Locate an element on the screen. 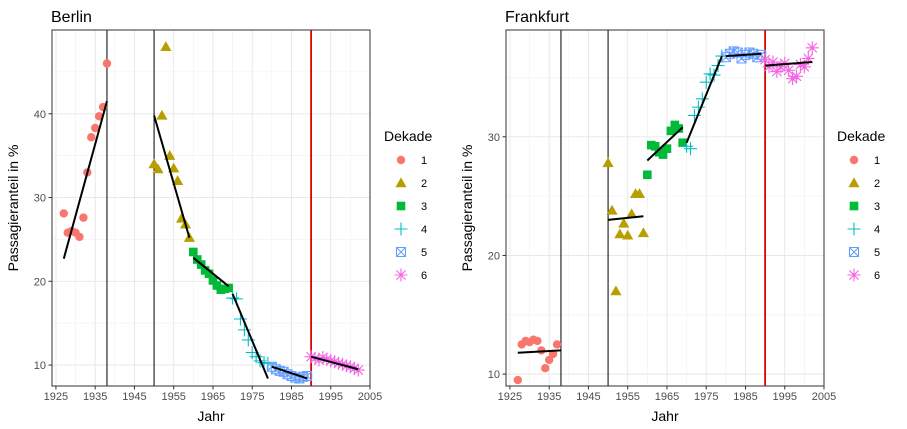 Image resolution: width=907 pixels, height=429 pixels. x-tick-label: 1995 is located at coordinates (784, 397).